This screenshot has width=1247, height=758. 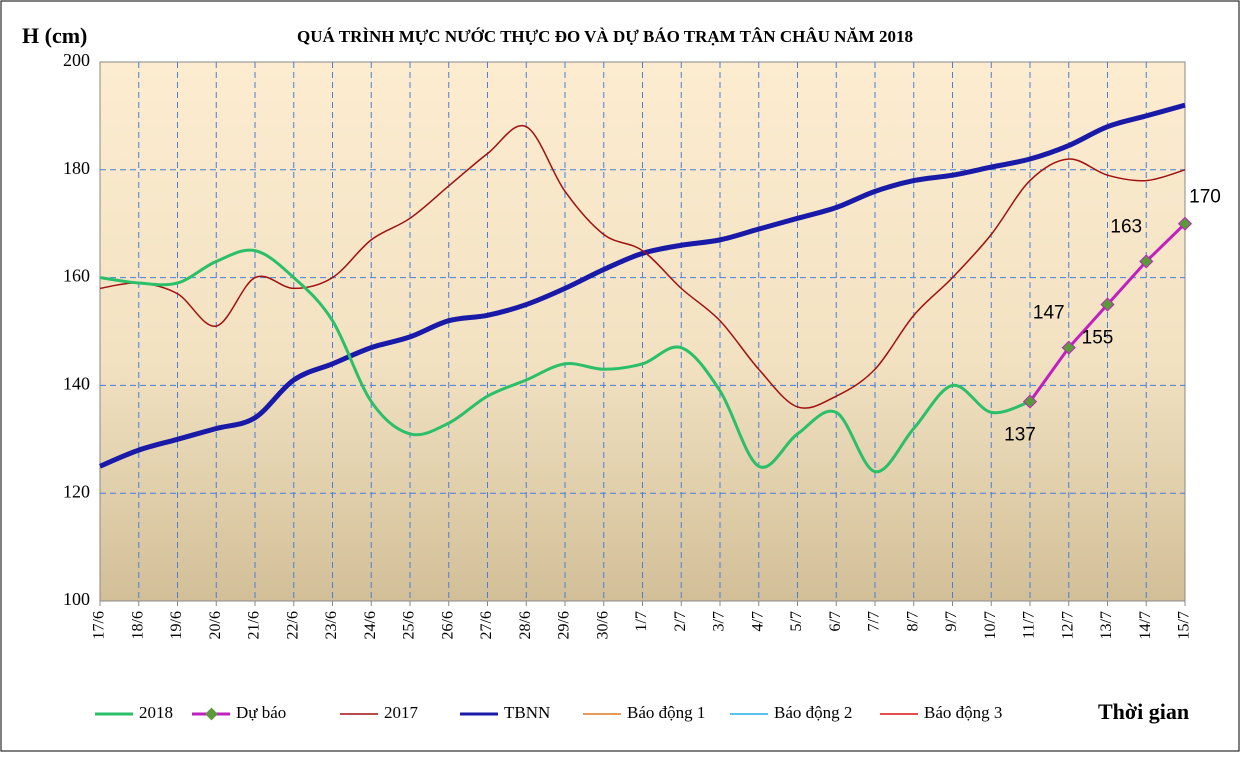 I want to click on x-tick-label: 10/7, so click(x=990, y=625).